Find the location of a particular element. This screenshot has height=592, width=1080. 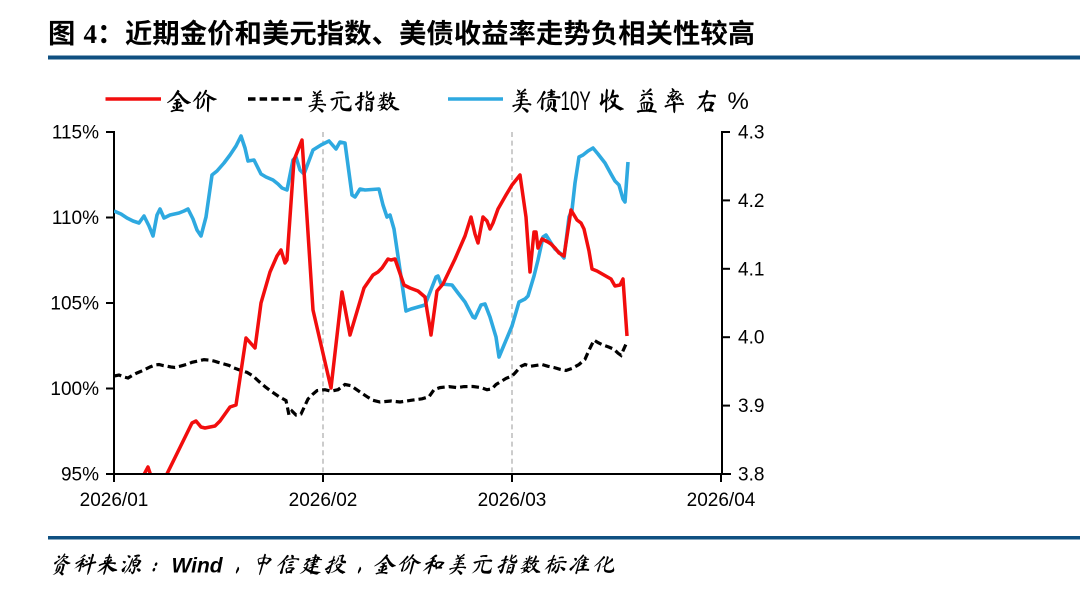

svg-text: 115% is located at coordinates (75, 133).